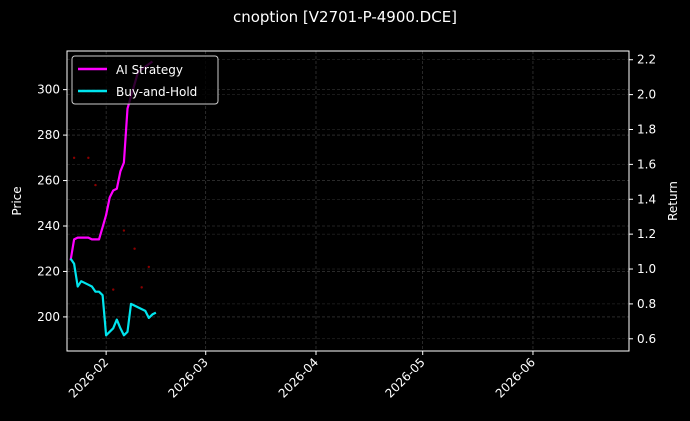 The width and height of the screenshot is (690, 421). Describe the element at coordinates (48, 271) in the screenshot. I see `left-tick-label: 220` at that location.